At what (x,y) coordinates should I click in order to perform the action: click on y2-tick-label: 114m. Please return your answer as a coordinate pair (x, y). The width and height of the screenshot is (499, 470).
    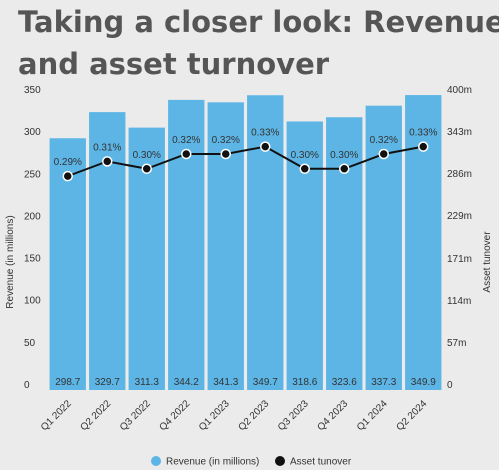
    Looking at the image, I should click on (459, 301).